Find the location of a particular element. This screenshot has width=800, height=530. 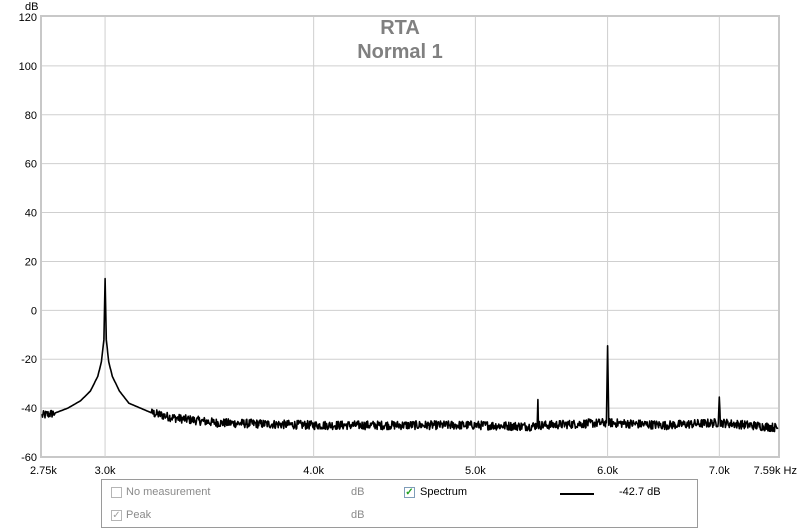

y-tick-label: -60 is located at coordinates (29, 458).